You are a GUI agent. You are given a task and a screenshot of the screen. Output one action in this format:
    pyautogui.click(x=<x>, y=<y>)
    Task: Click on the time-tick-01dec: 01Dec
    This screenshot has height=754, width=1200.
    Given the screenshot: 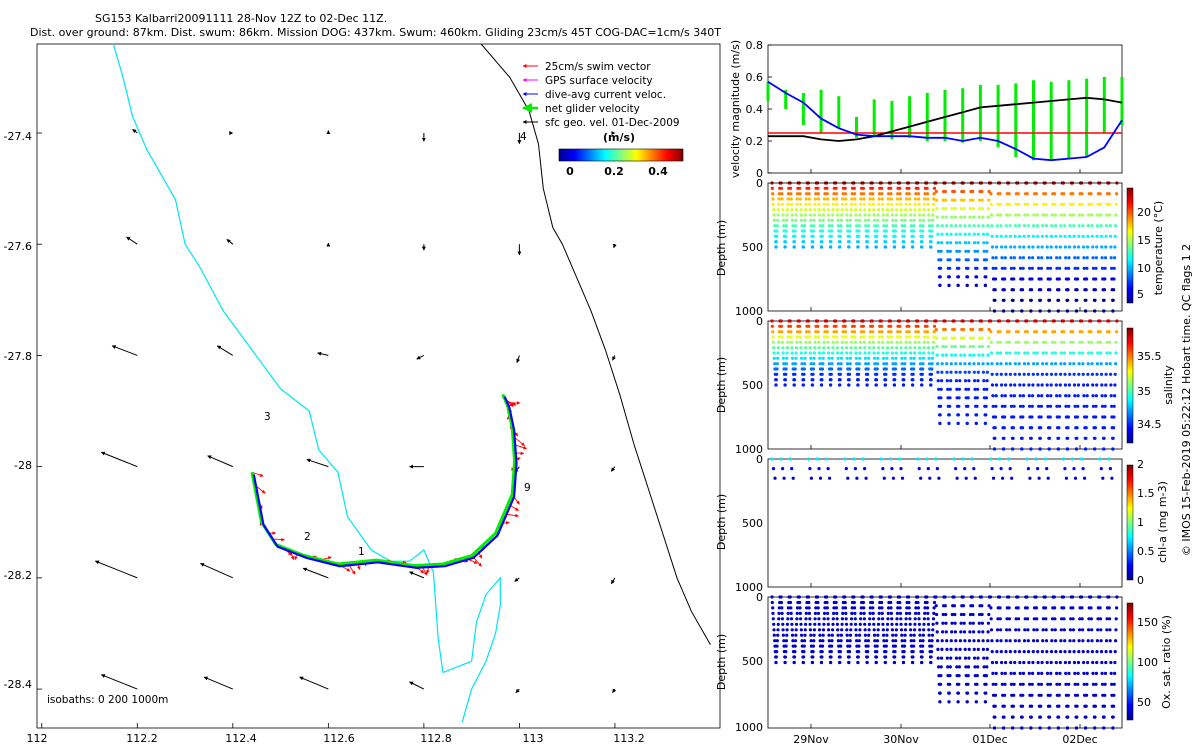 What is the action you would take?
    pyautogui.click(x=989, y=739)
    